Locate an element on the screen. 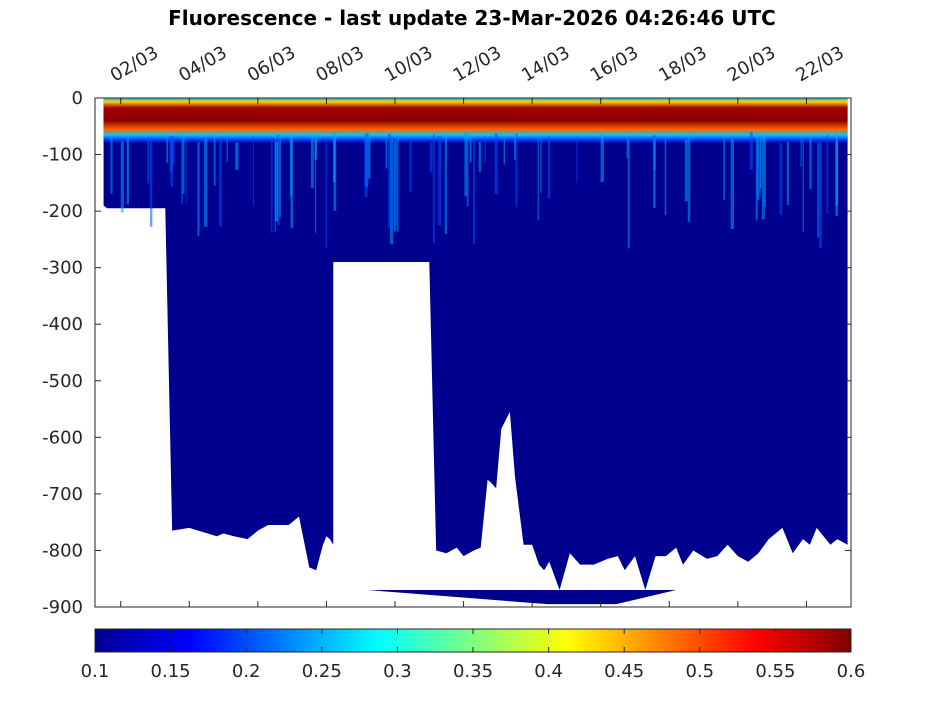  colorbar-tick-label: 0.3 is located at coordinates (397, 671).